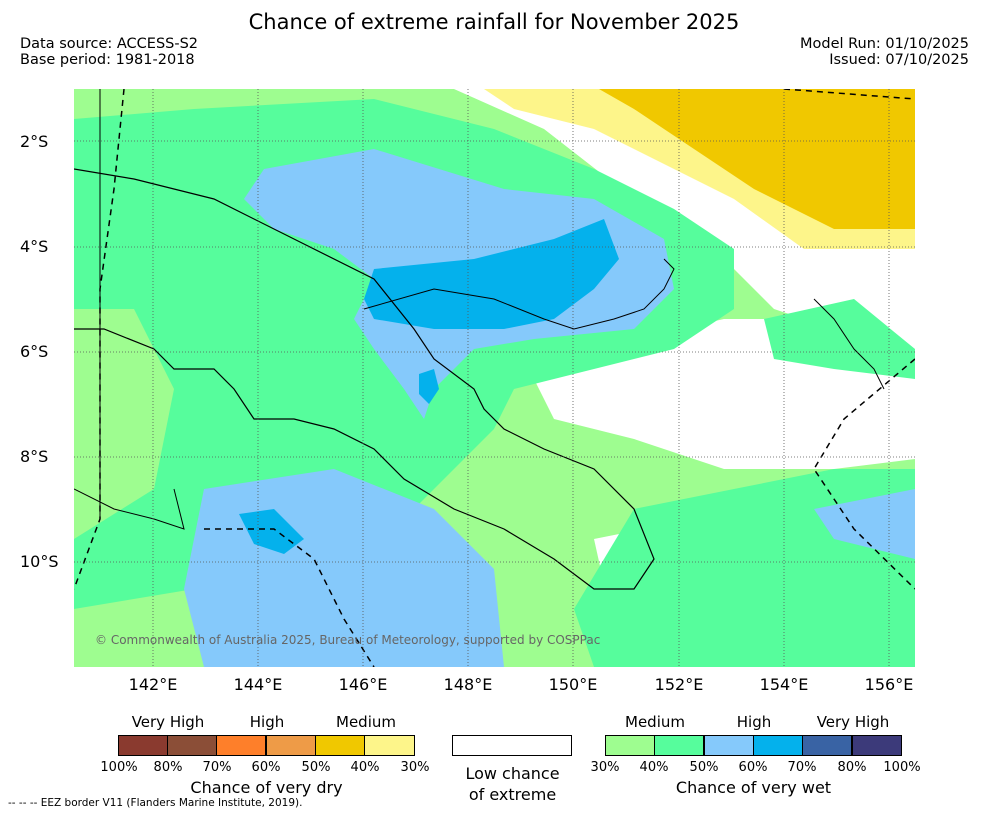 The width and height of the screenshot is (988, 816). Describe the element at coordinates (266, 787) in the screenshot. I see `dry-legend-title: Chance of very dry` at that location.